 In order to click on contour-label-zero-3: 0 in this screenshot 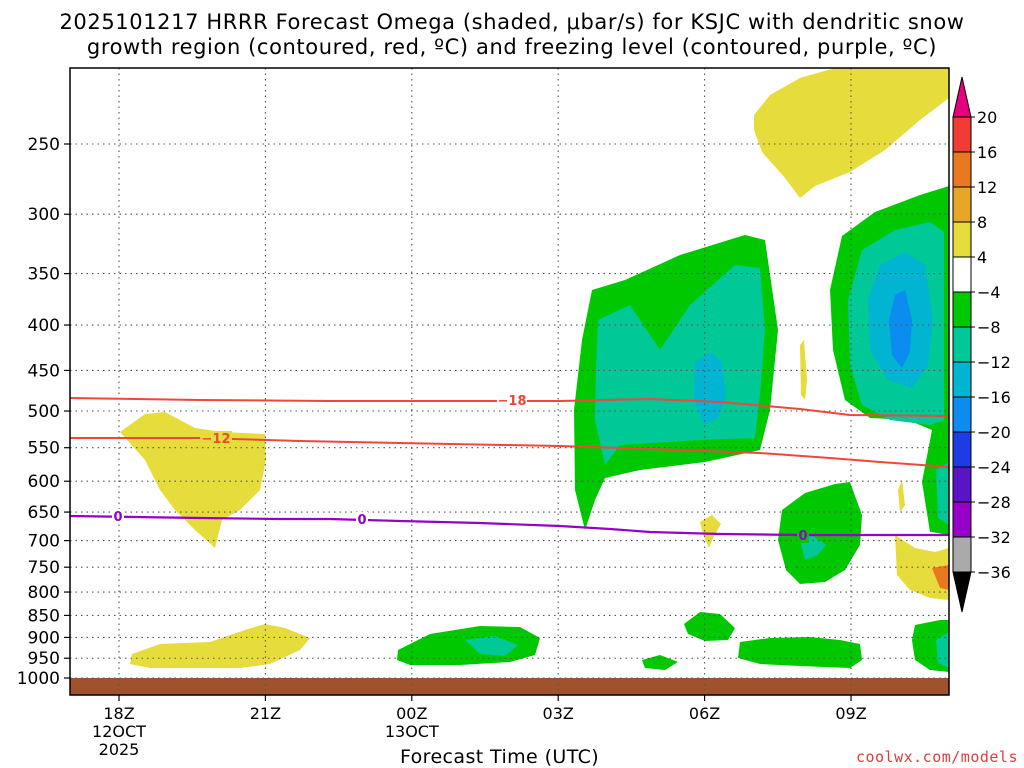, I will do `click(802, 536)`.